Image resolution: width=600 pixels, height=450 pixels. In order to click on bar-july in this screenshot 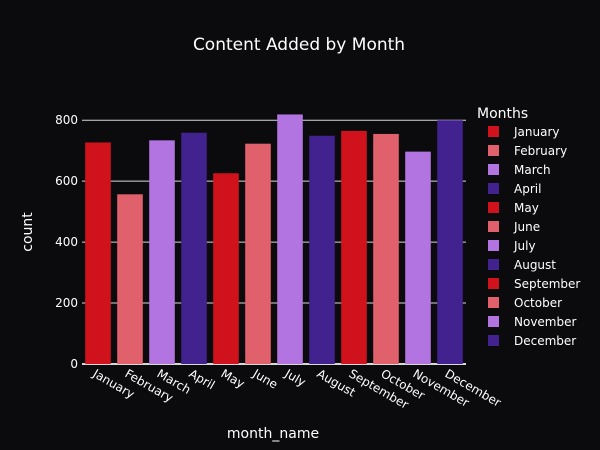, I will do `click(290, 239)`.